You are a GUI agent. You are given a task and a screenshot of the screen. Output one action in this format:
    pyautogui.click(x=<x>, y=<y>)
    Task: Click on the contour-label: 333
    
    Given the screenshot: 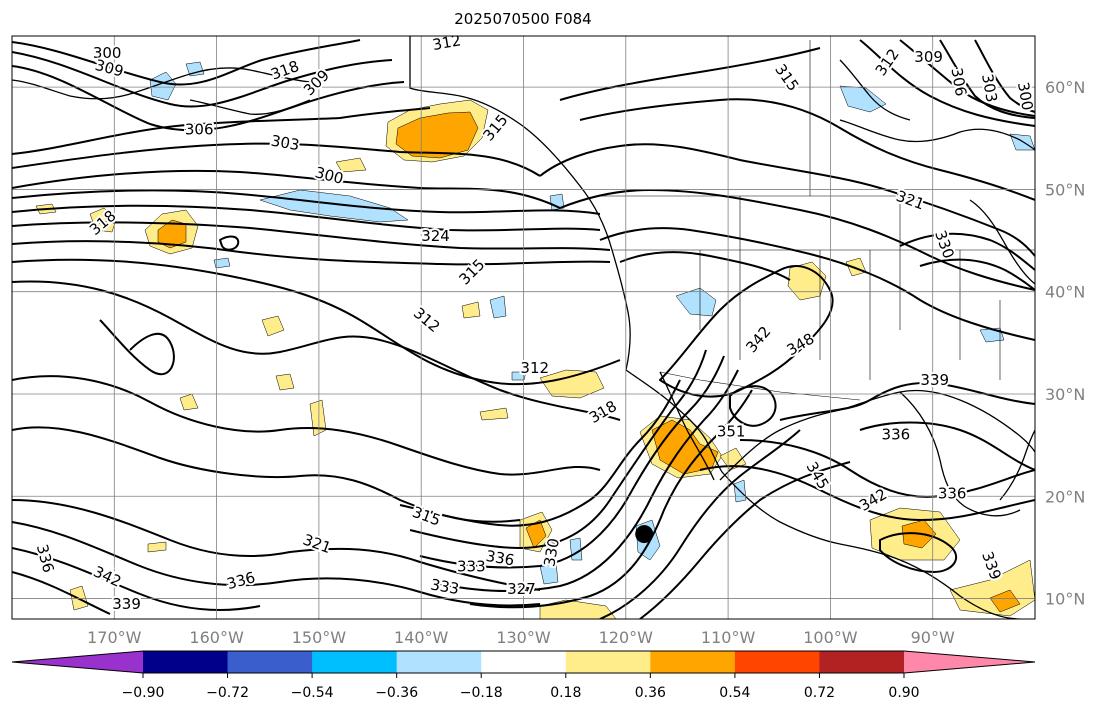 What is the action you would take?
    pyautogui.click(x=471, y=566)
    